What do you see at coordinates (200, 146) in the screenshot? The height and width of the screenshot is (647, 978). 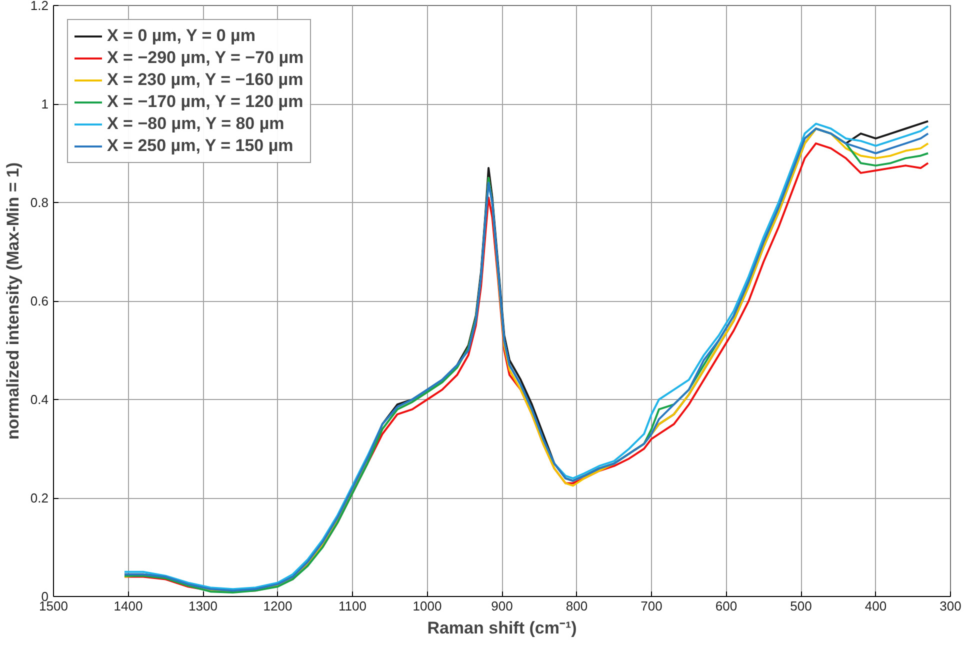 I see `legend-label: X = 250 µm, Y = 150 µm` at bounding box center [200, 146].